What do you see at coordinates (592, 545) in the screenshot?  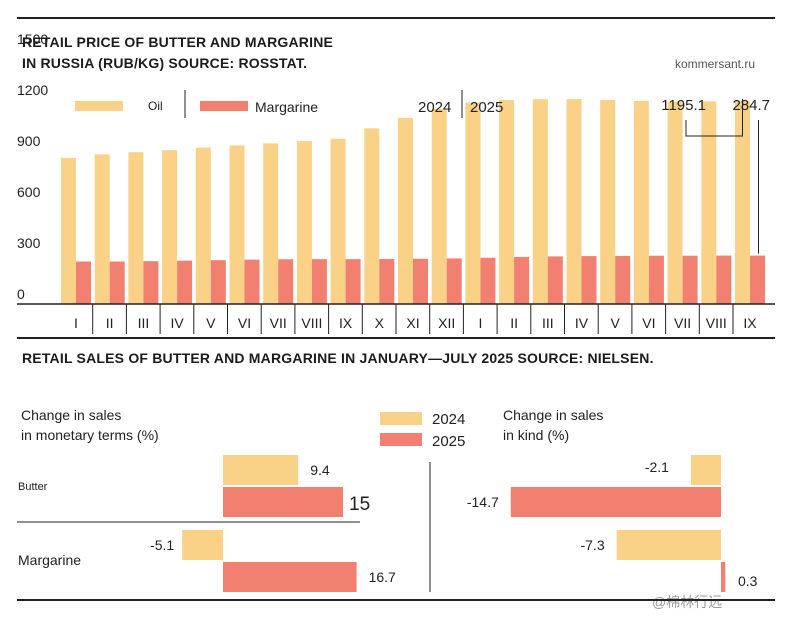 I see `kind-value-label: -7.3` at bounding box center [592, 545].